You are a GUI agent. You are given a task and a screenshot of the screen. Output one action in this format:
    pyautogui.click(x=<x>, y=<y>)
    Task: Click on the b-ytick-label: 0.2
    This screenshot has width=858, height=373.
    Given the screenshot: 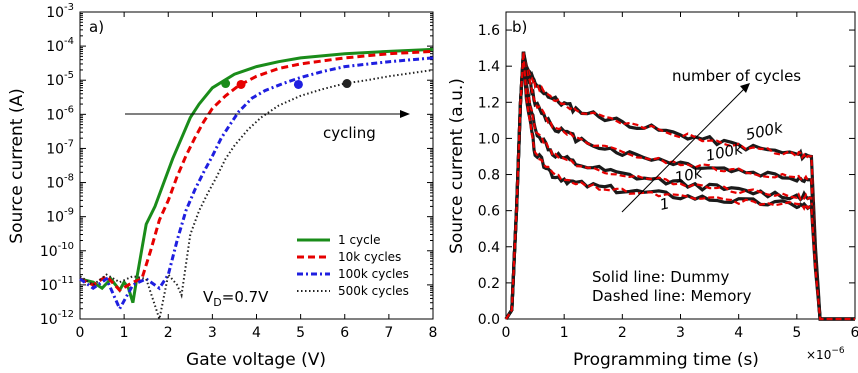 What is the action you would take?
    pyautogui.click(x=489, y=284)
    